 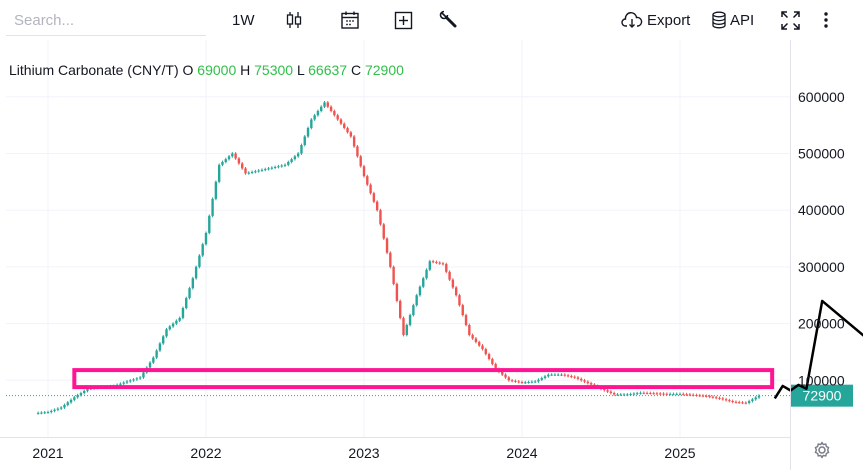 I want to click on export-label: Export, so click(x=669, y=20).